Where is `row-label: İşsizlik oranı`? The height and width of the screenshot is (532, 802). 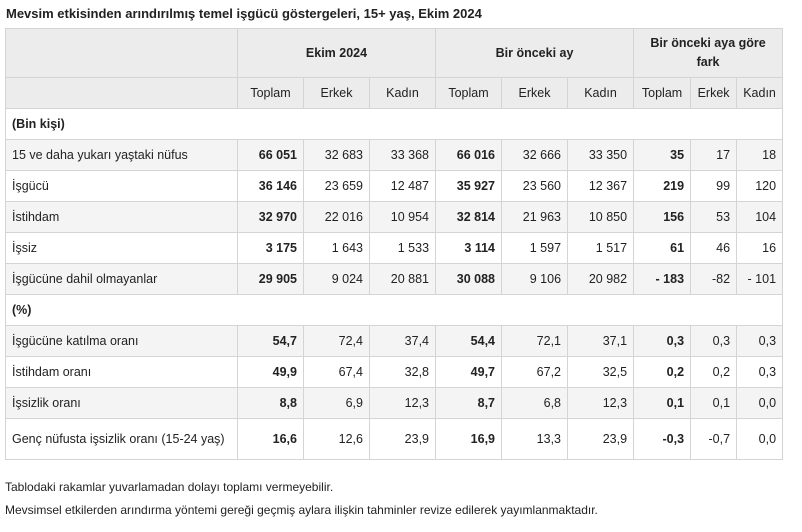
row-label: İşsizlik oranı is located at coordinates (121, 403).